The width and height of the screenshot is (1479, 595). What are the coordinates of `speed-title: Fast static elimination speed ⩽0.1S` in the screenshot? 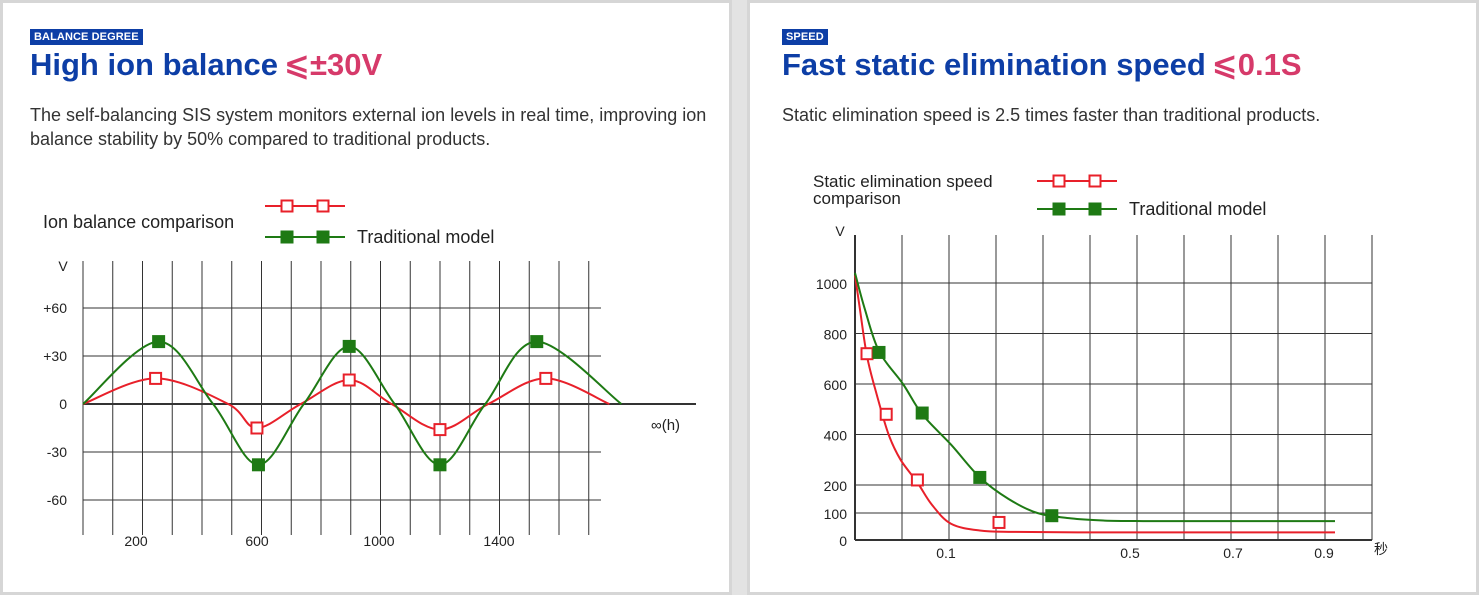 It's located at (1042, 65).